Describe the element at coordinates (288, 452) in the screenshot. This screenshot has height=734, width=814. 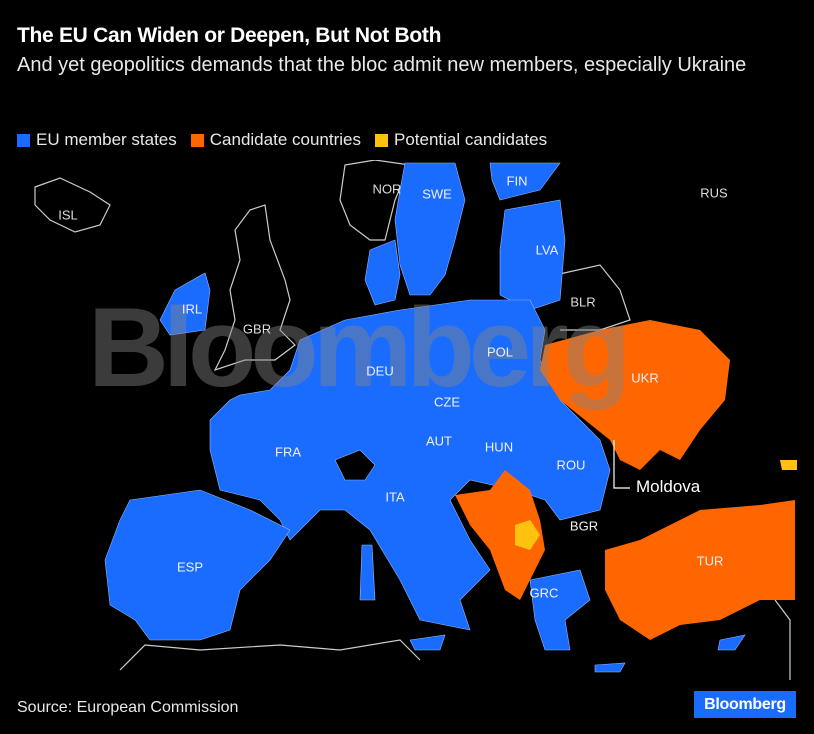
I see `country-label-fra: FRA` at that location.